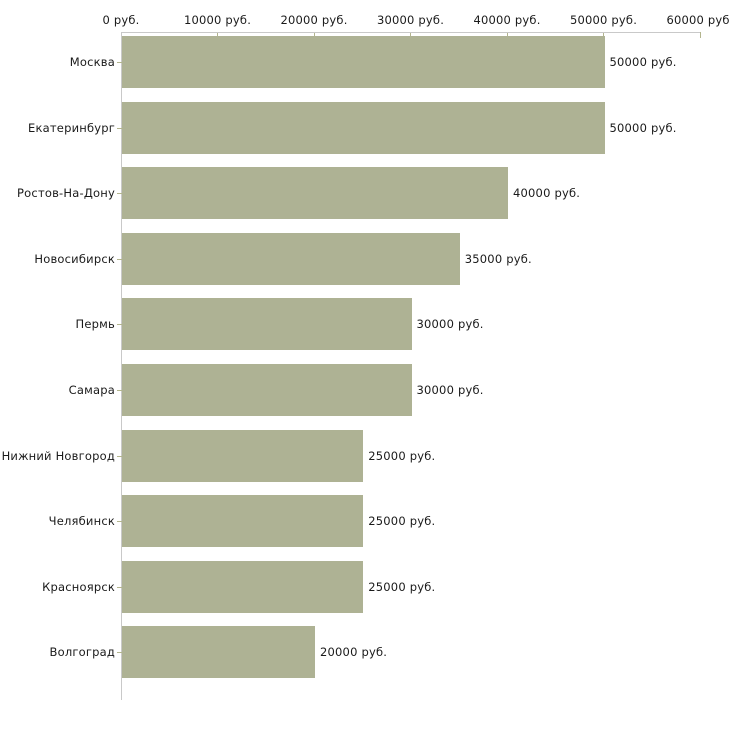  I want to click on y-axis-category-label: Волгоград, so click(82, 652).